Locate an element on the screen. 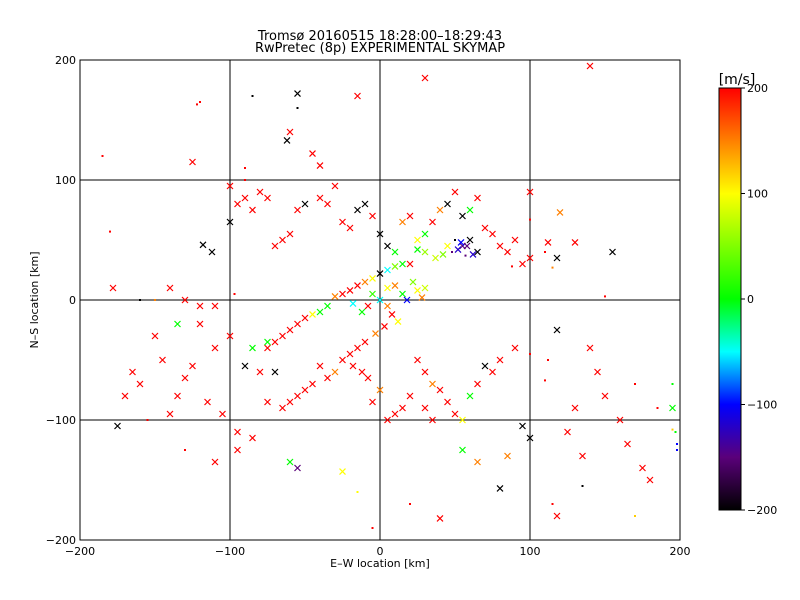  colorbar is located at coordinates (730, 299).